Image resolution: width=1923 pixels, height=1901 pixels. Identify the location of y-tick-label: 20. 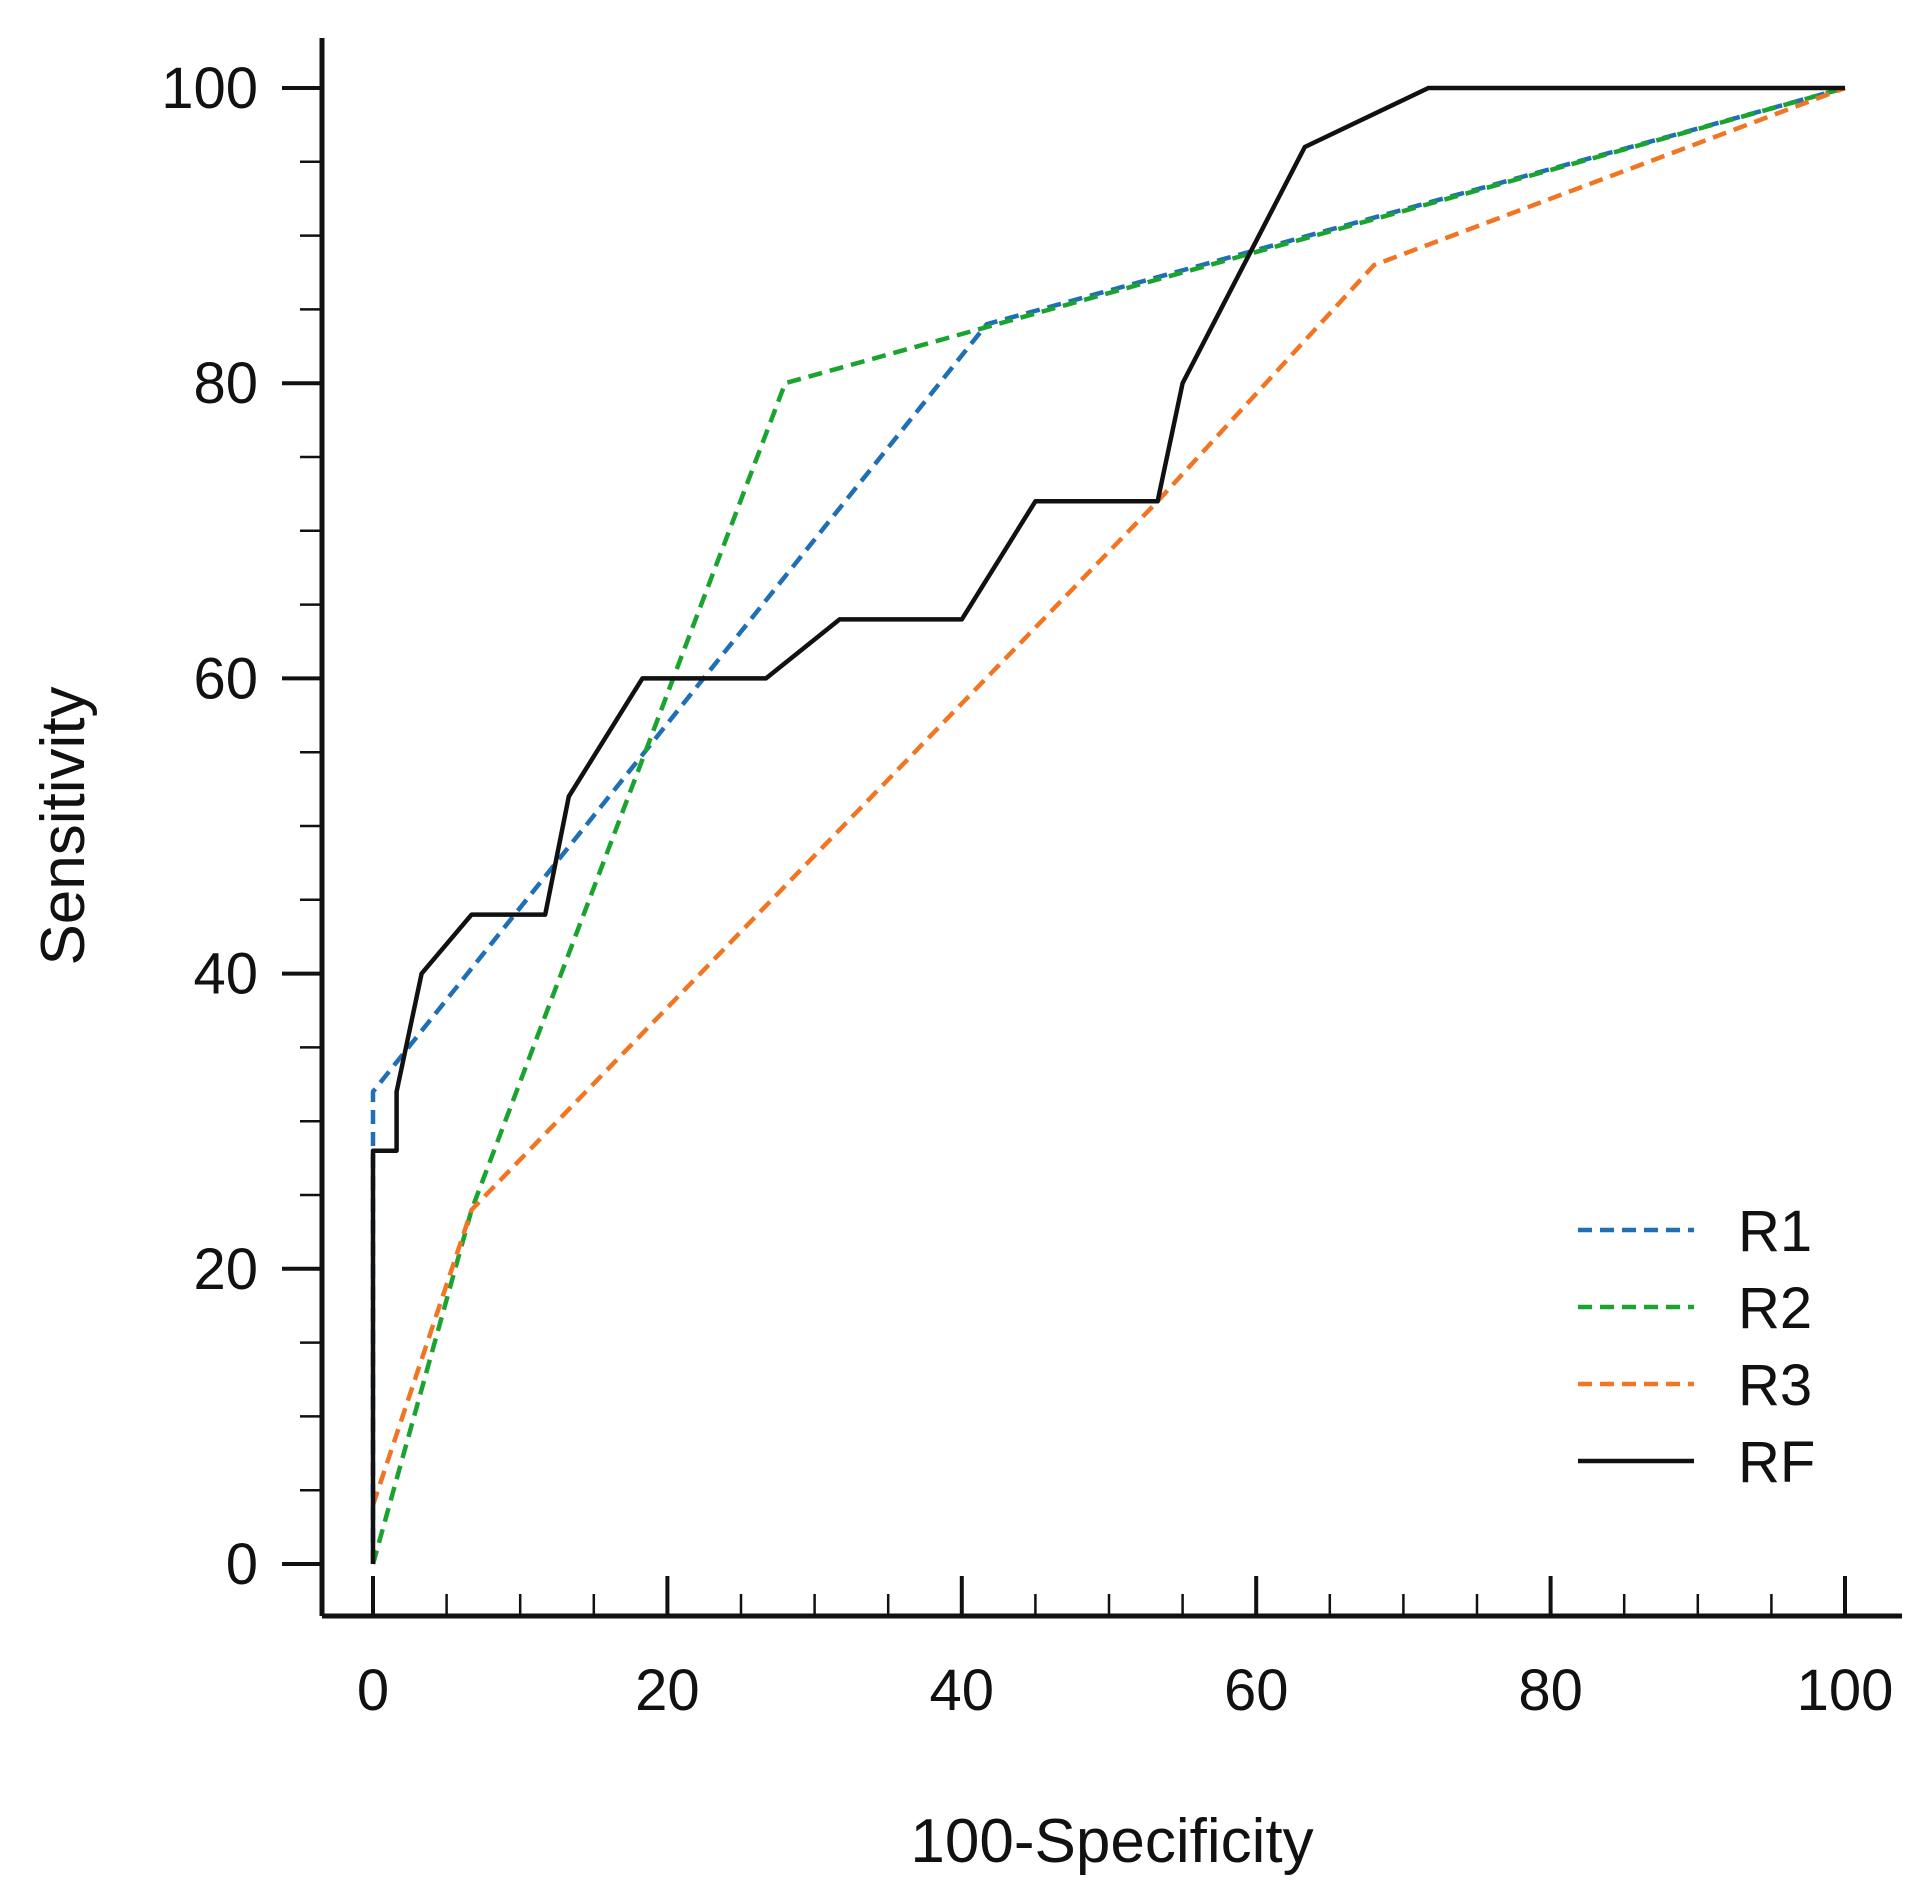
(225, 1269).